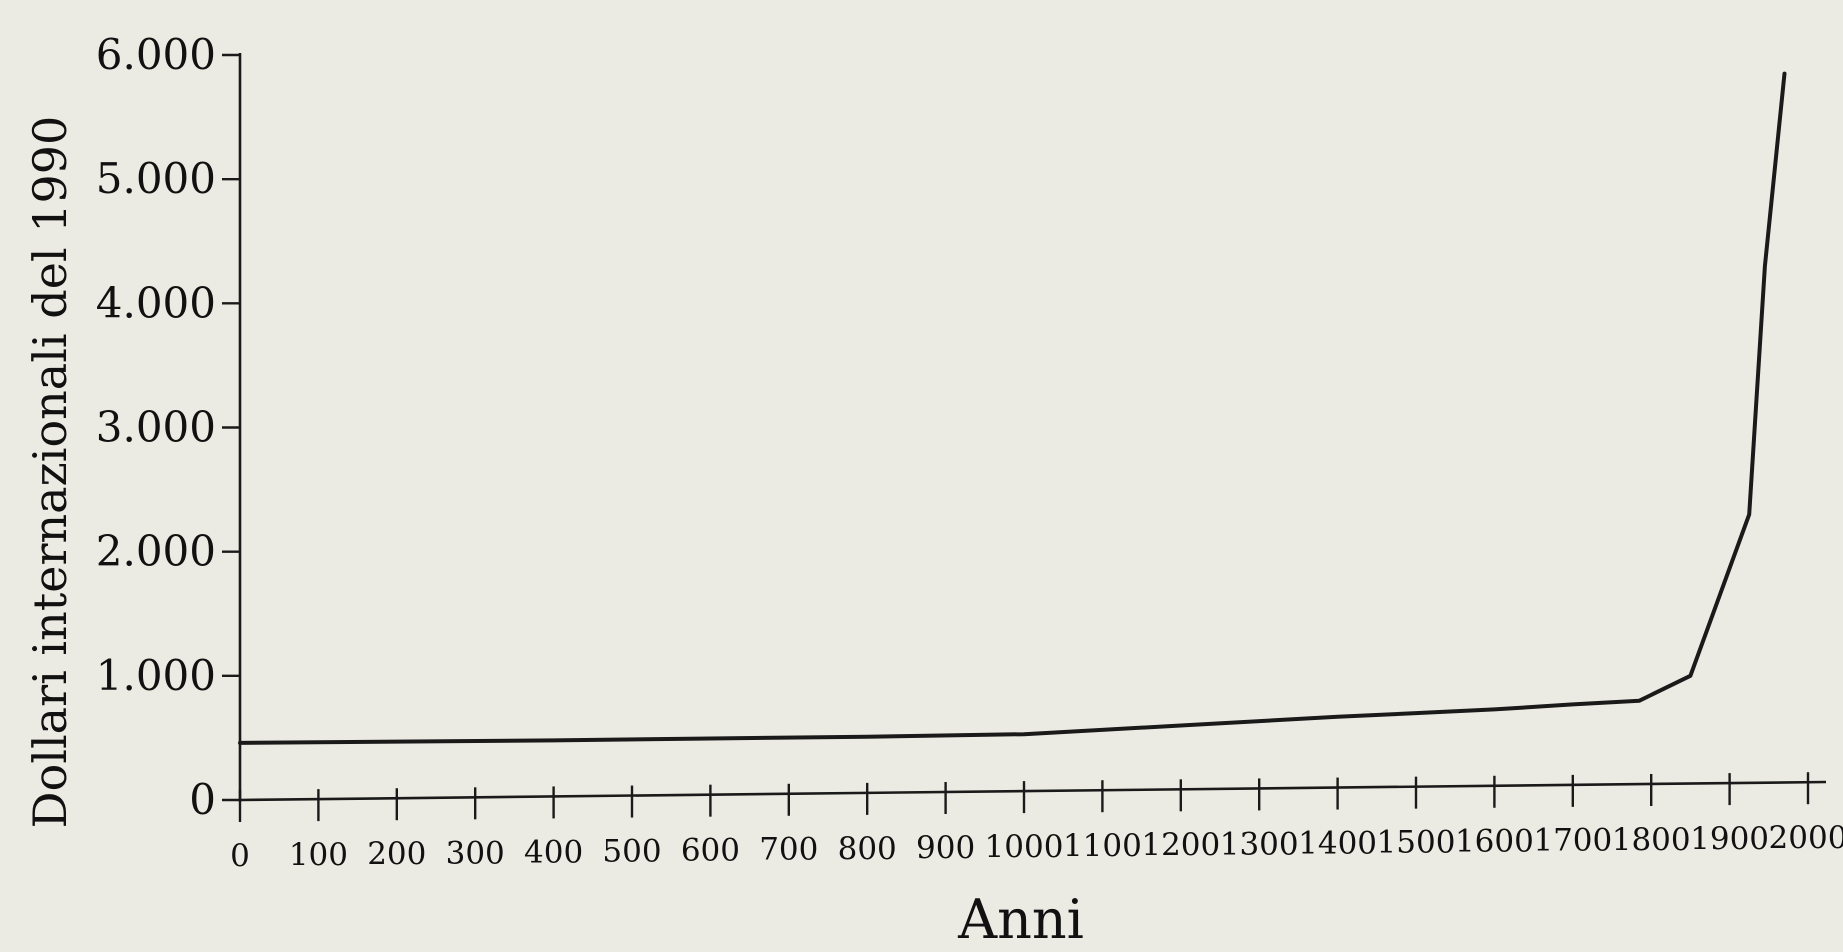 This screenshot has width=1843, height=952. What do you see at coordinates (945, 848) in the screenshot?
I see `x-tick-label: 900` at bounding box center [945, 848].